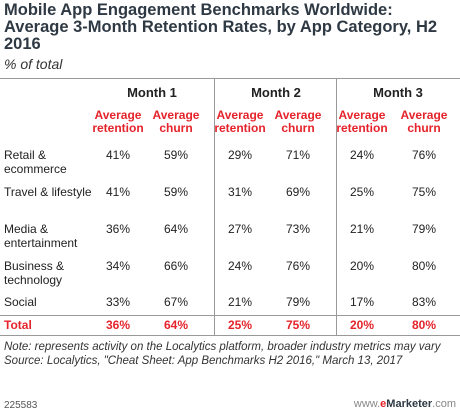  I want to click on table-cell: 29%, so click(240, 155).